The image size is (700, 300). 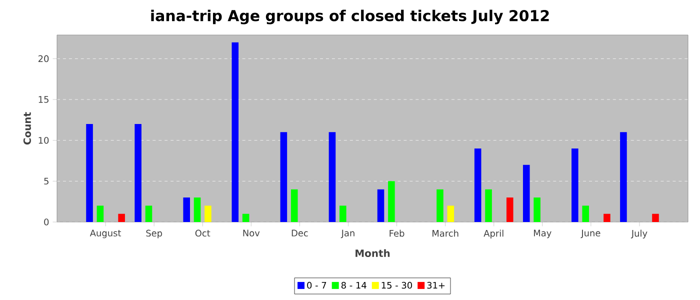 What do you see at coordinates (353, 285) in the screenshot?
I see `legend-label: 8 - 14` at bounding box center [353, 285].